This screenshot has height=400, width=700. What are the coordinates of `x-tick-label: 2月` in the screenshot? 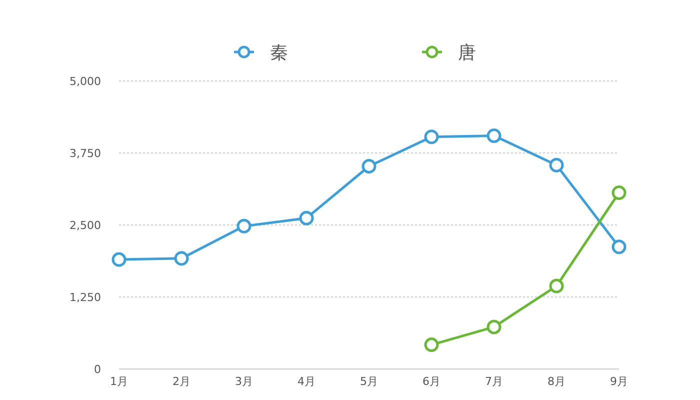 It's located at (181, 381).